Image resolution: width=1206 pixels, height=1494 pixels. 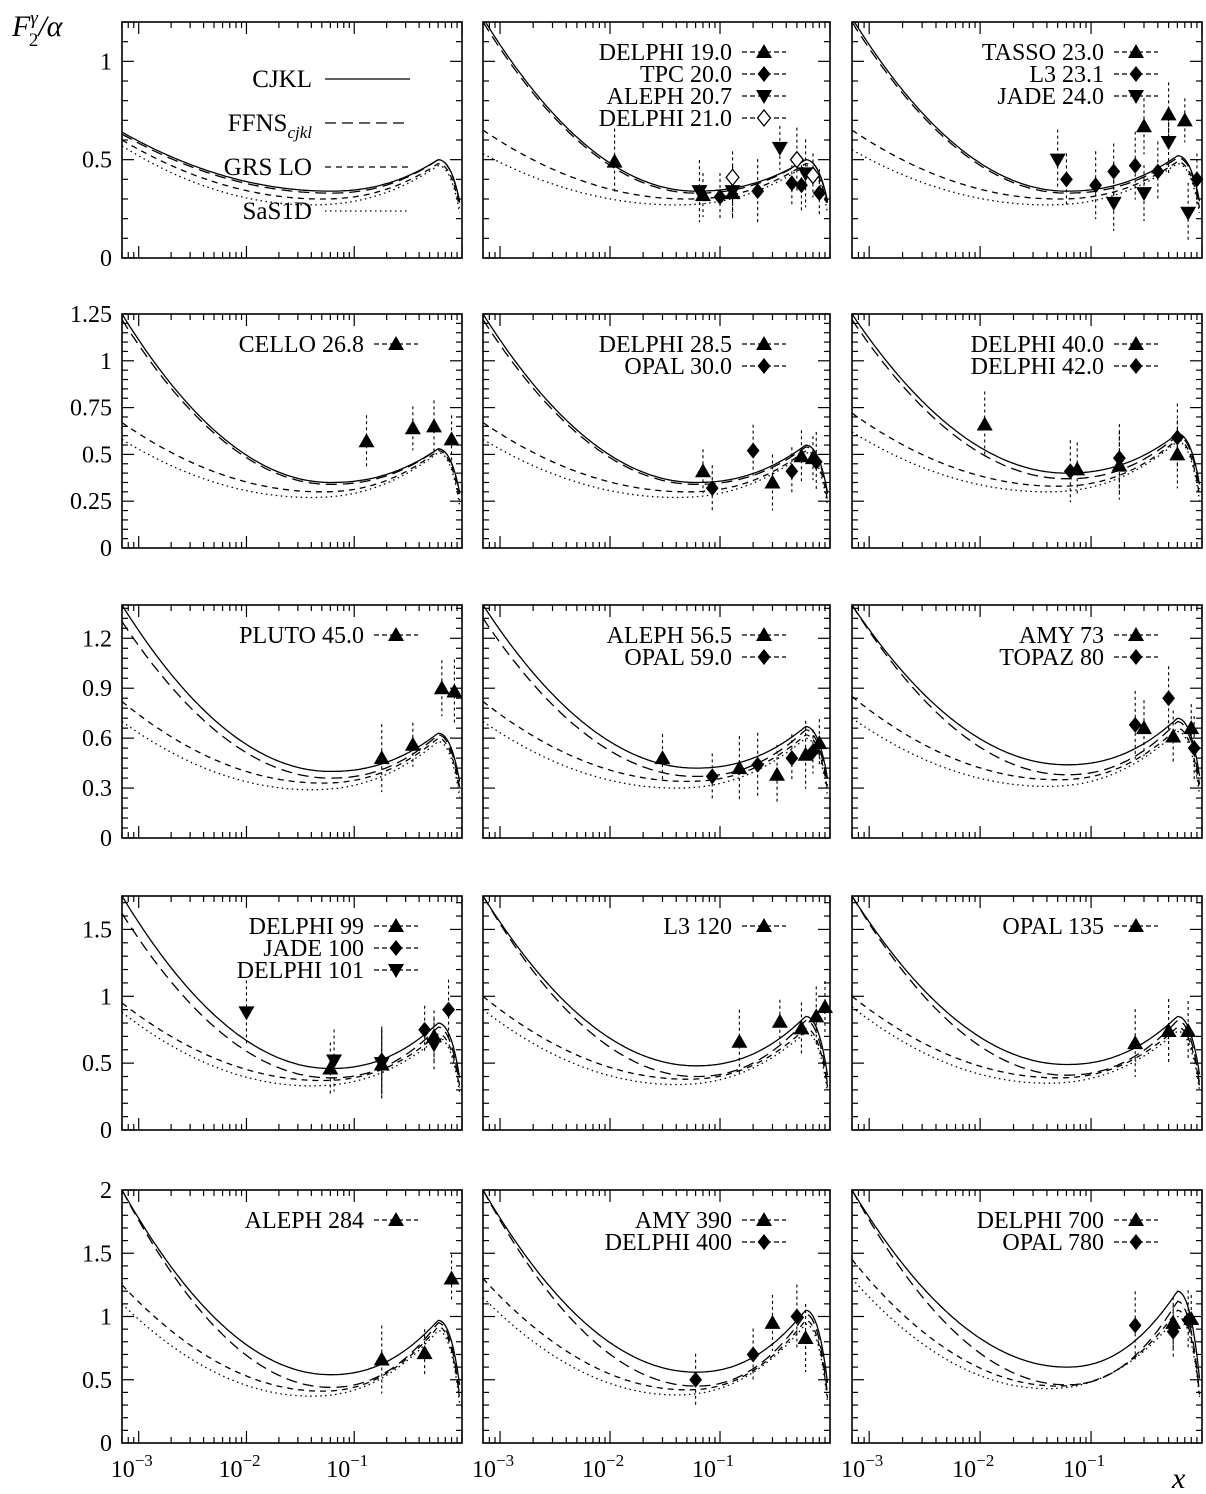 What do you see at coordinates (697, 927) in the screenshot?
I see `series-label: L3 120` at bounding box center [697, 927].